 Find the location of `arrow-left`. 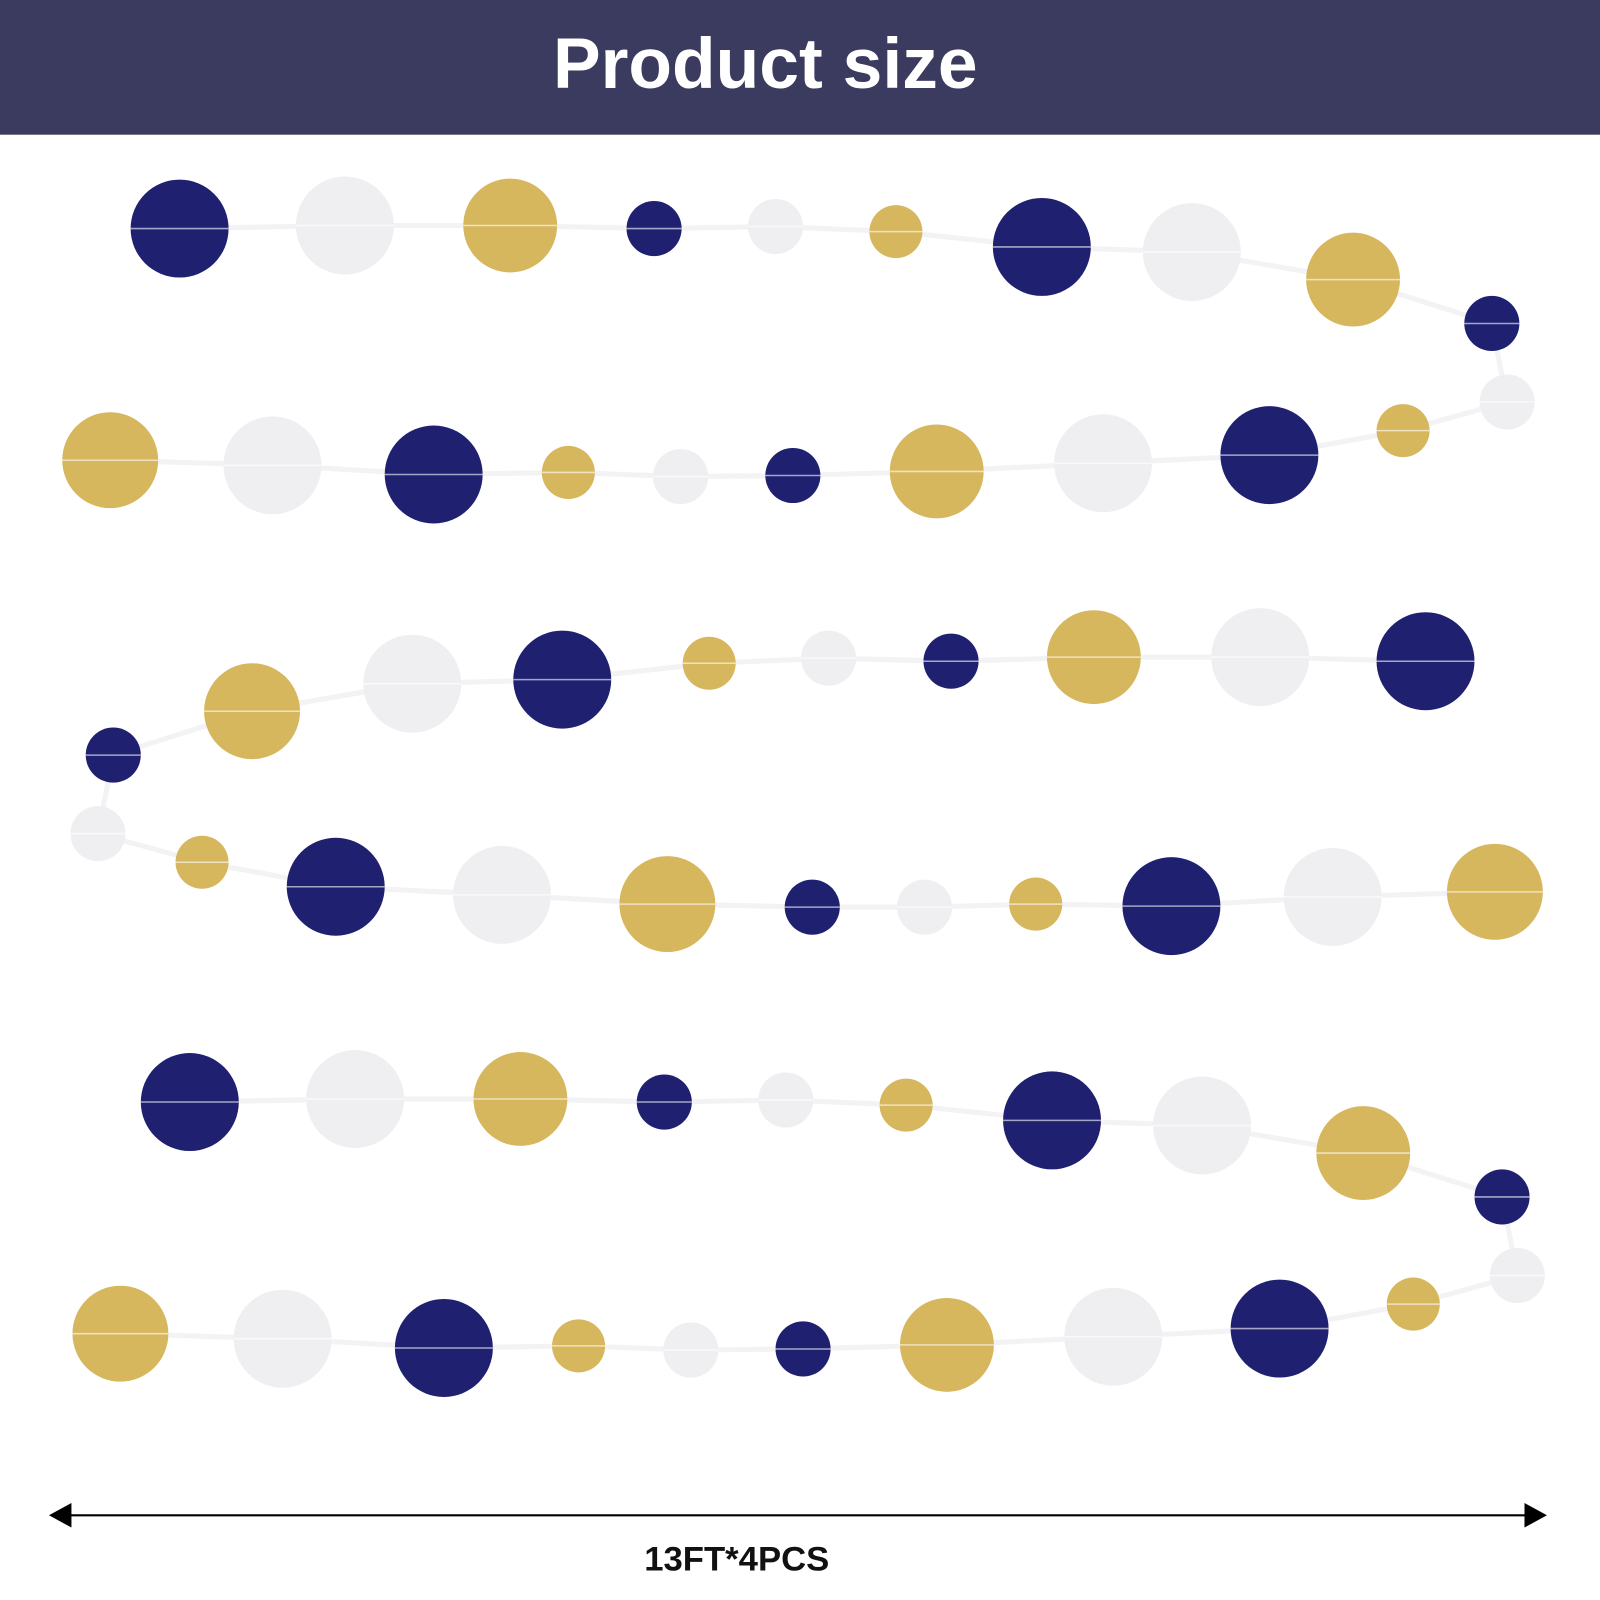

arrow-left is located at coordinates (60, 1515).